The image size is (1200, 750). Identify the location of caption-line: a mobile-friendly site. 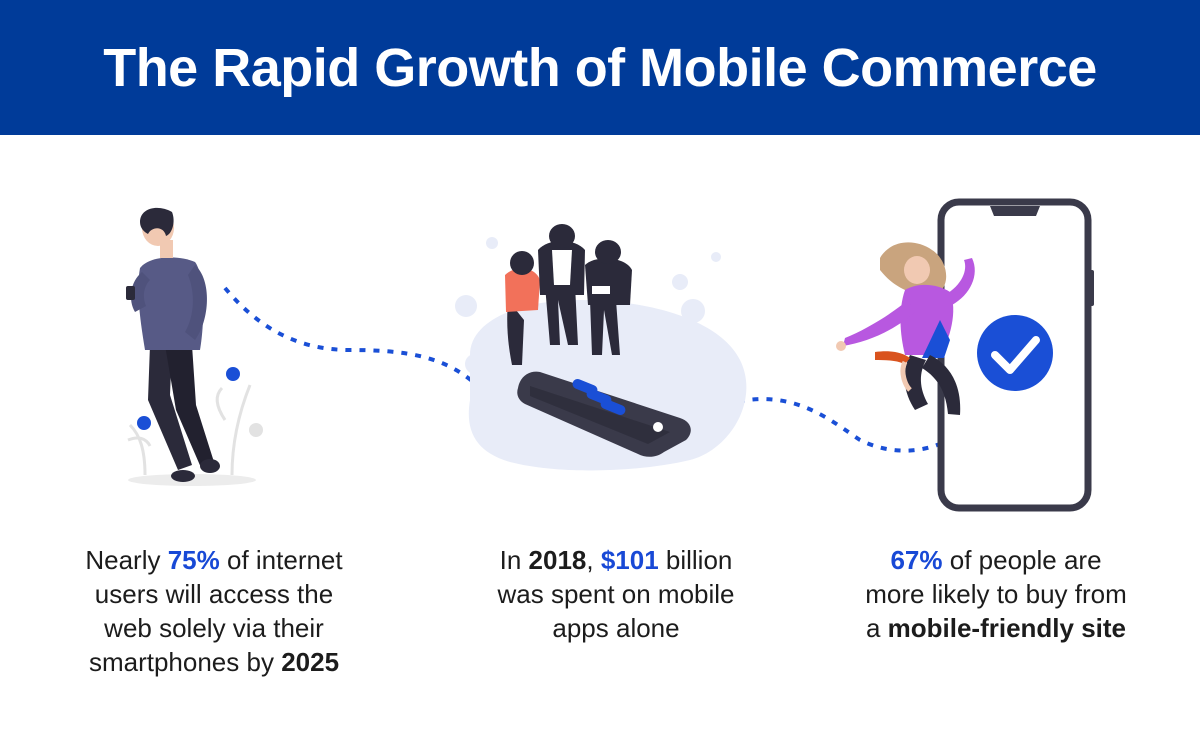
(996, 628).